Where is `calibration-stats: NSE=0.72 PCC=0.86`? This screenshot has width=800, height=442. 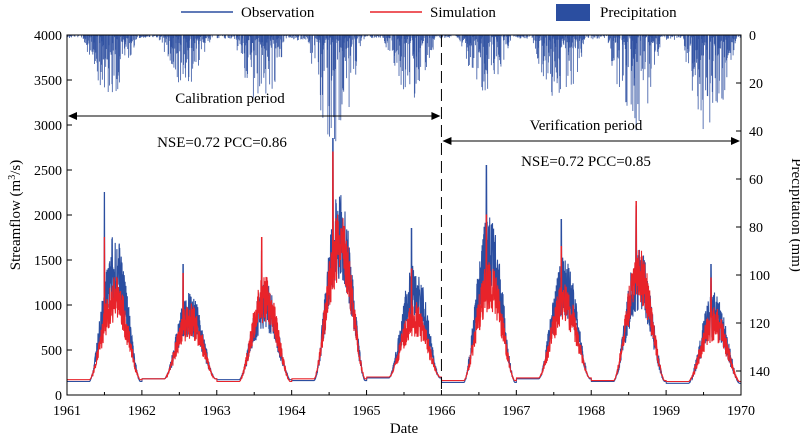
calibration-stats: NSE=0.72 PCC=0.86 is located at coordinates (222, 143).